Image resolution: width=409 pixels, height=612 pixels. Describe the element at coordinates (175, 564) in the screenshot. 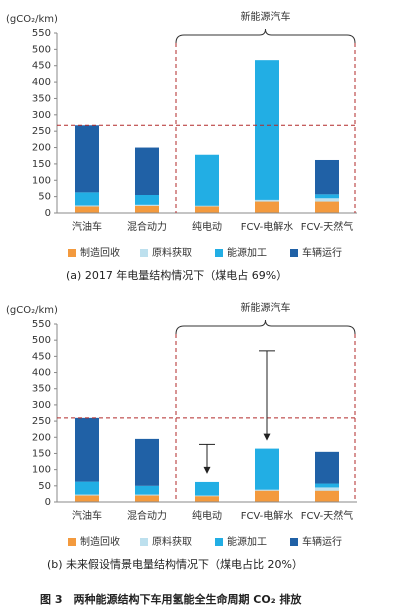

I see `chart-caption: (b) 未来假设情景电量结构情况下（煤电占比 20%）` at that location.